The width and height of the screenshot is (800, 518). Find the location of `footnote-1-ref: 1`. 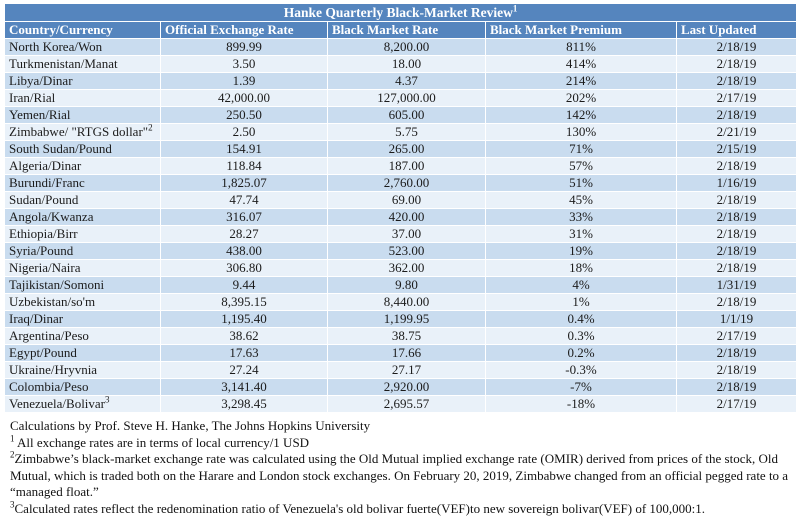

footnote-1-ref: 1 is located at coordinates (12, 438).